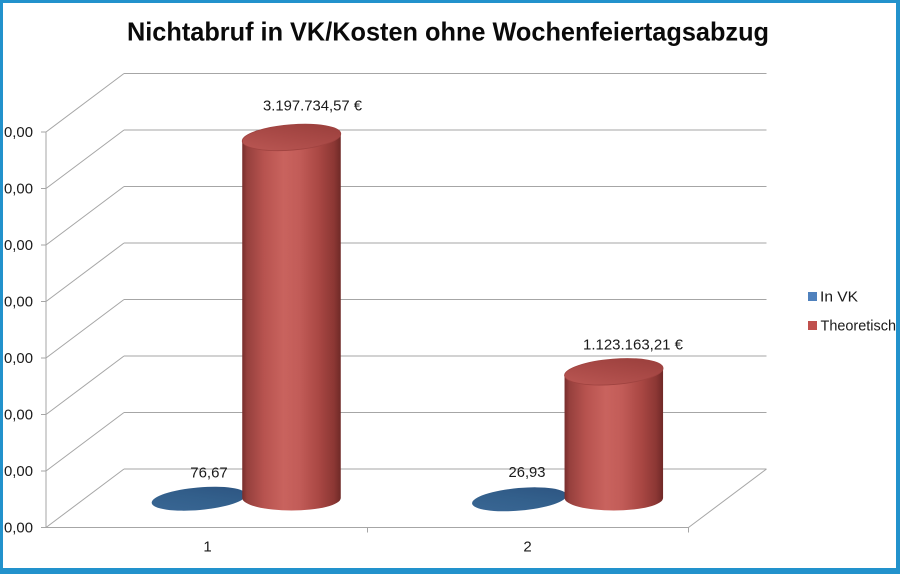  Describe the element at coordinates (527, 547) in the screenshot. I see `svg-text: 2` at that location.